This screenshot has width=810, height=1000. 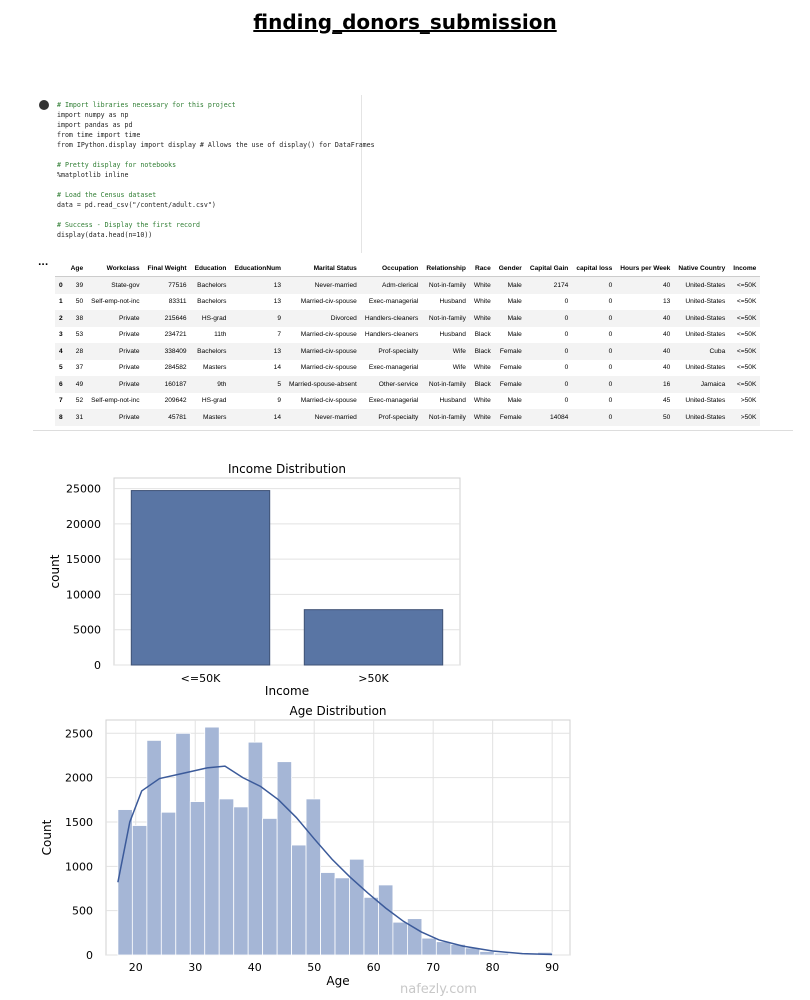 I want to click on cell: 49, so click(x=77, y=384).